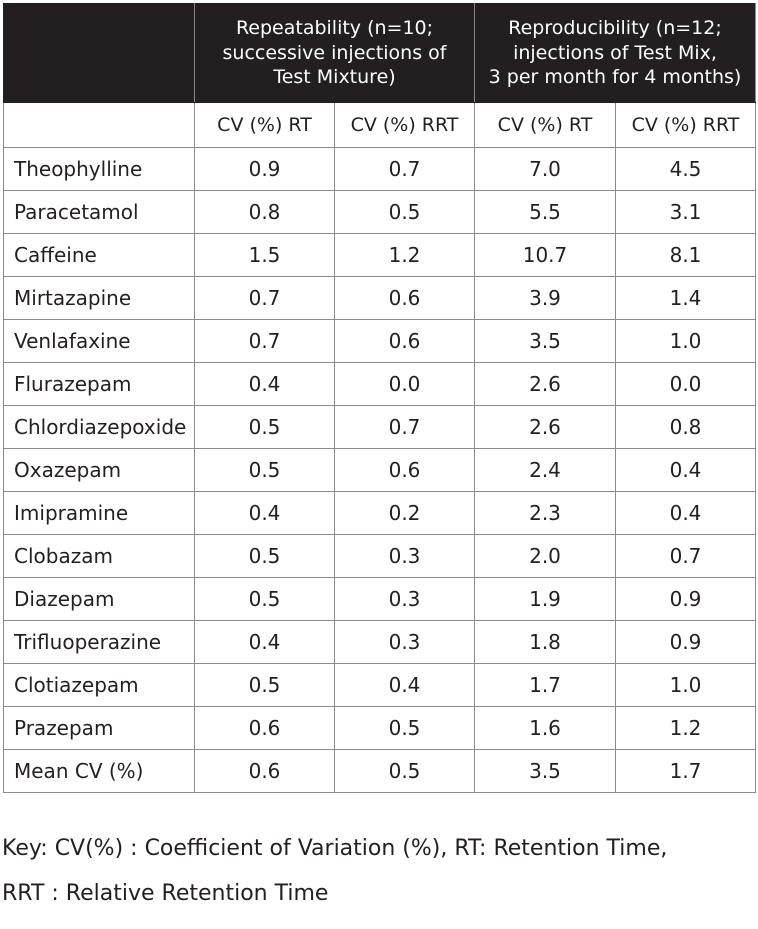 Image resolution: width=758 pixels, height=929 pixels. Describe the element at coordinates (685, 125) in the screenshot. I see `subheader-repro-rrt: CV (%) RRT` at that location.